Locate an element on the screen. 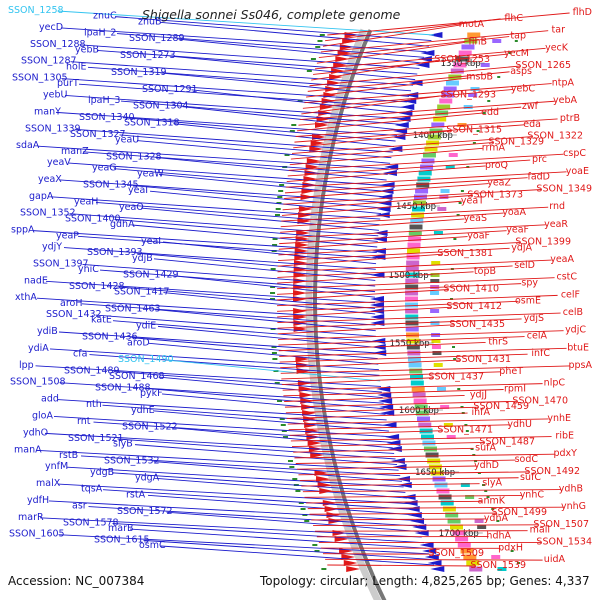 This screenshot has width=600, height=600. reverse-gene-label: ydjJ is located at coordinates (478, 394).